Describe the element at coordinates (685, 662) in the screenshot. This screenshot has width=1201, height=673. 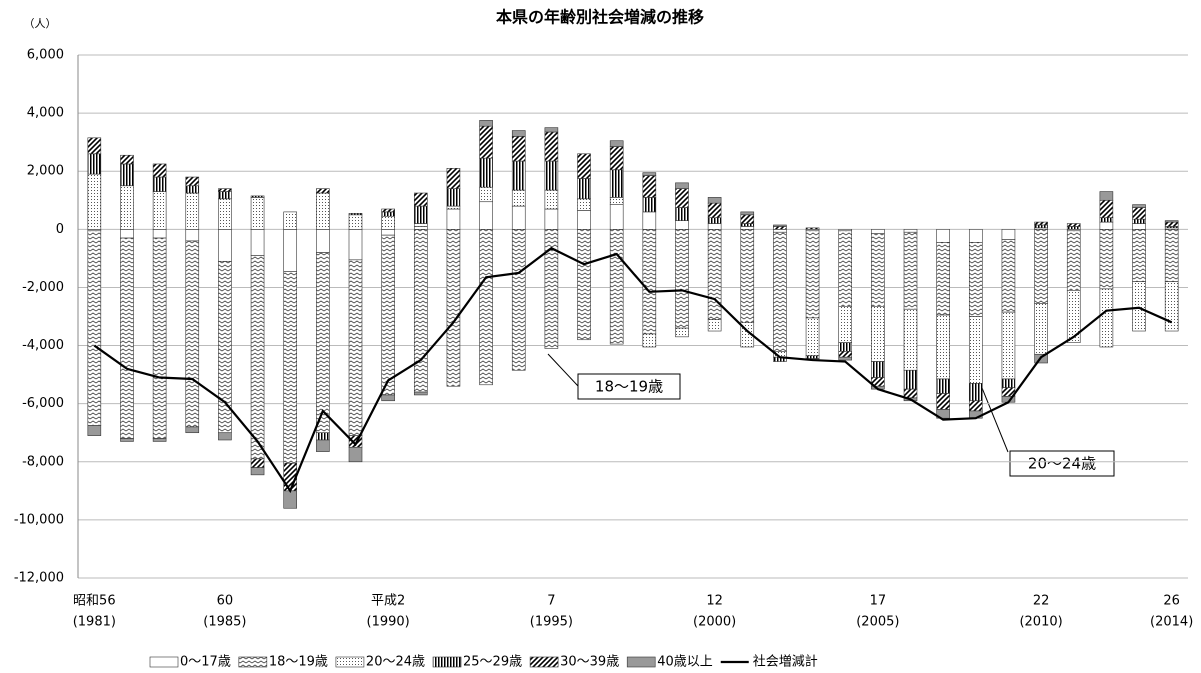
I see `legend-label: 40歳以上` at that location.